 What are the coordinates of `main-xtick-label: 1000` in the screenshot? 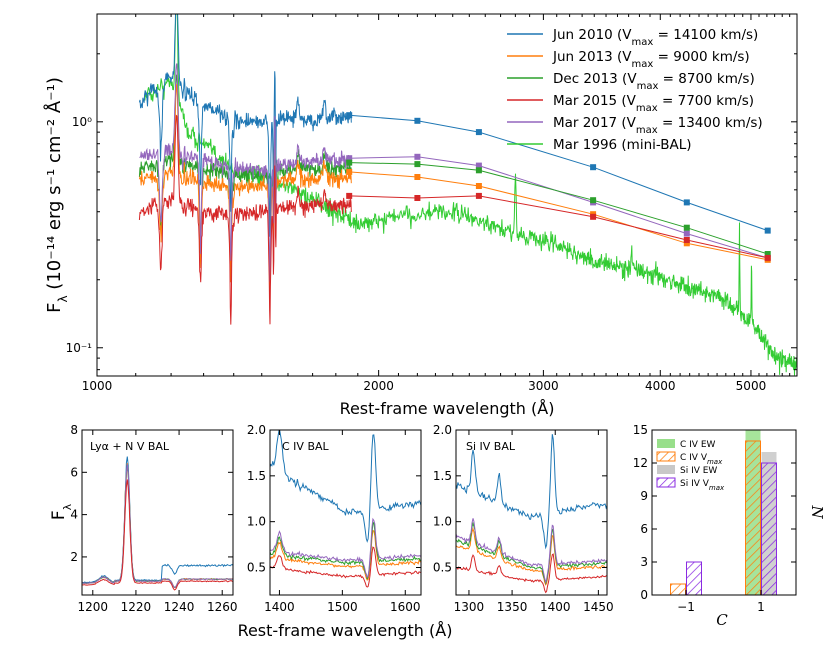 It's located at (97, 386).